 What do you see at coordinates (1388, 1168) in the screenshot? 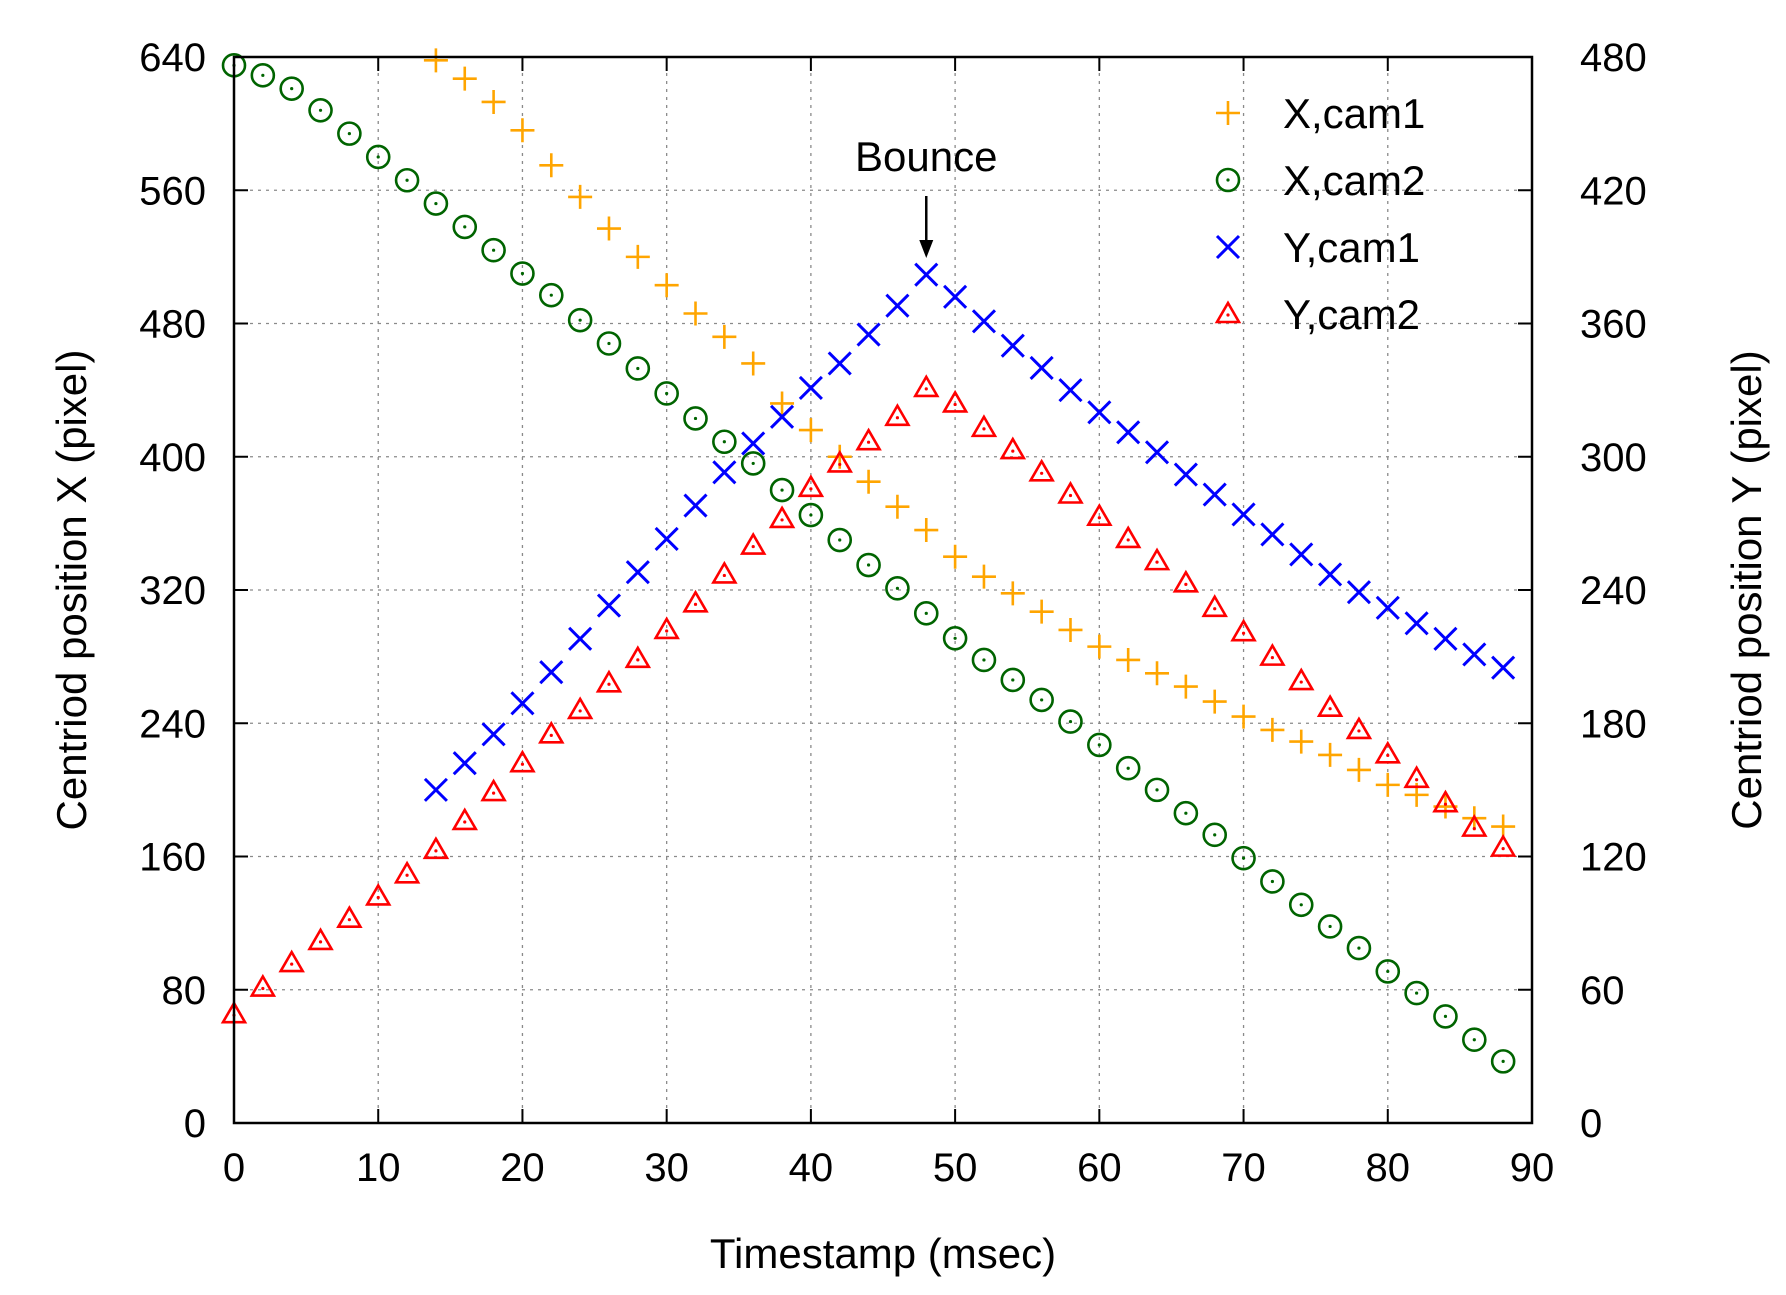
I see `x-tick-label: 80` at bounding box center [1388, 1168].